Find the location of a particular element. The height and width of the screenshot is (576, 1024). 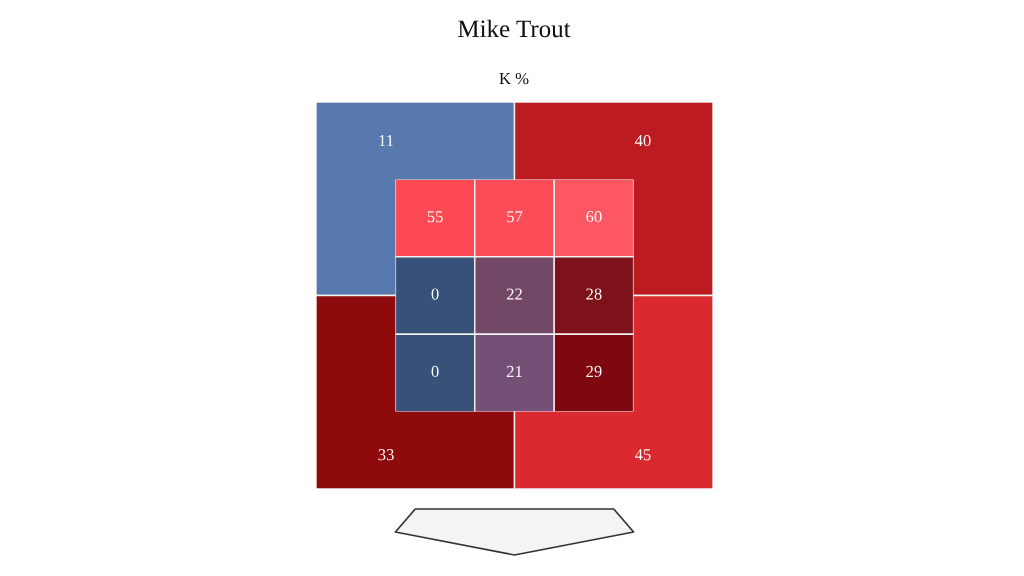

chart-title: Mike Trout is located at coordinates (514, 28).